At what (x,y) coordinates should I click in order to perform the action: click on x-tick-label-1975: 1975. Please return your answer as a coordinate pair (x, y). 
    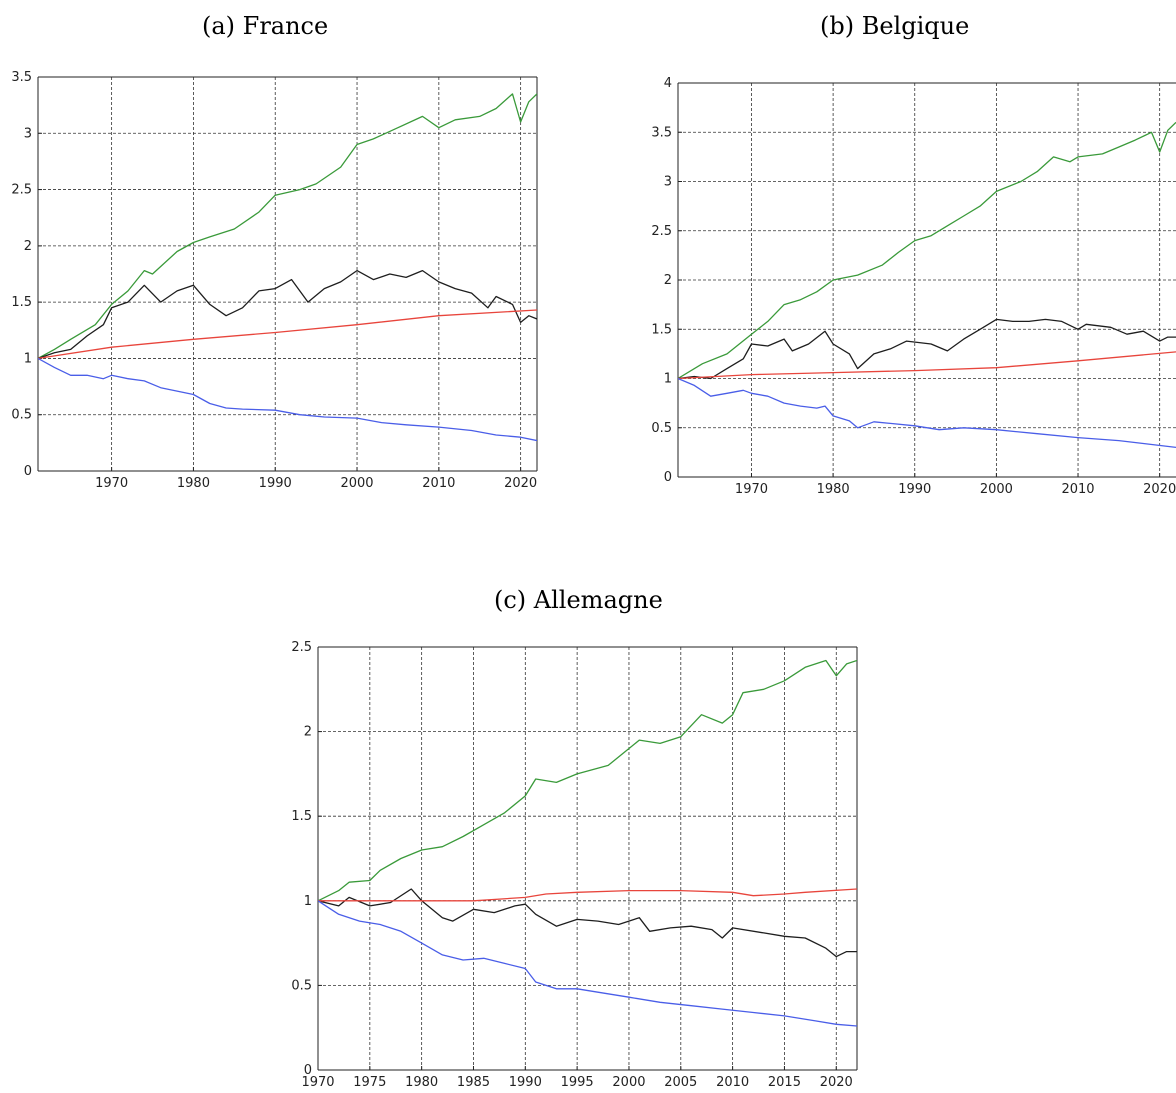
    Looking at the image, I should click on (369, 1082).